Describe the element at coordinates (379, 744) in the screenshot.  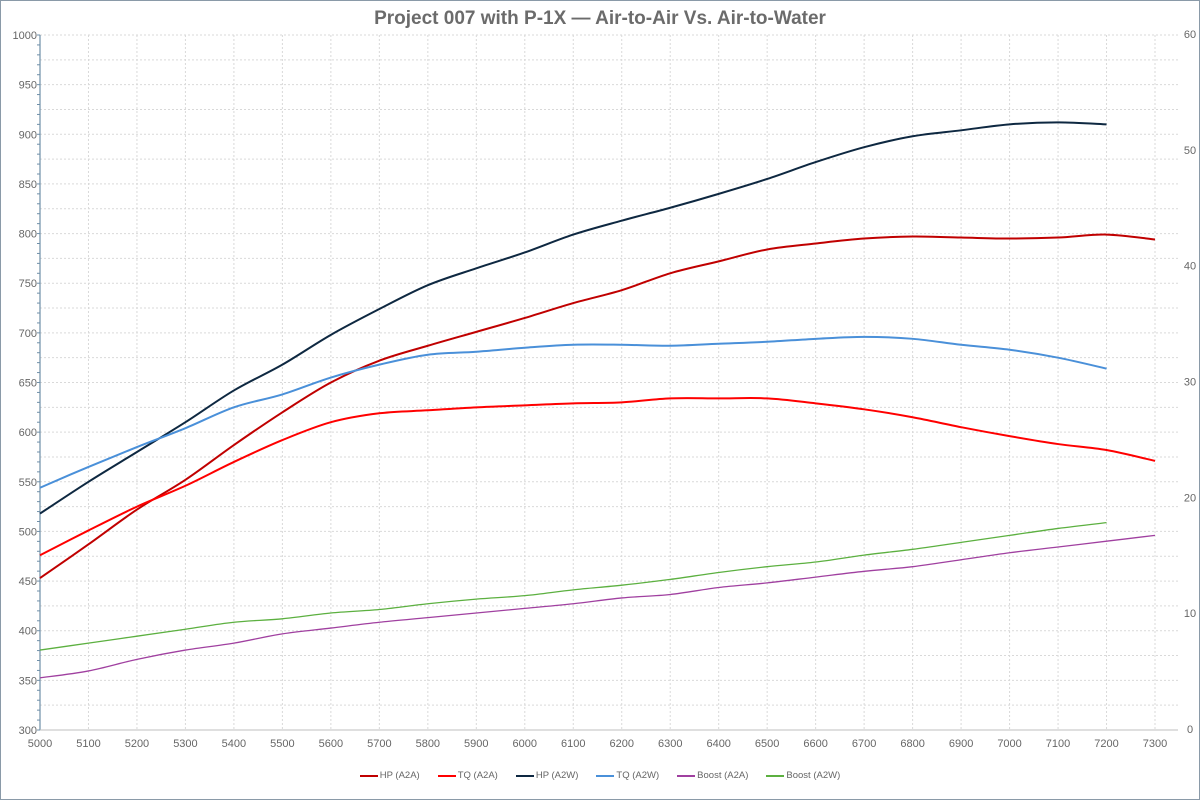
I see `x-tick-label: 5700` at that location.